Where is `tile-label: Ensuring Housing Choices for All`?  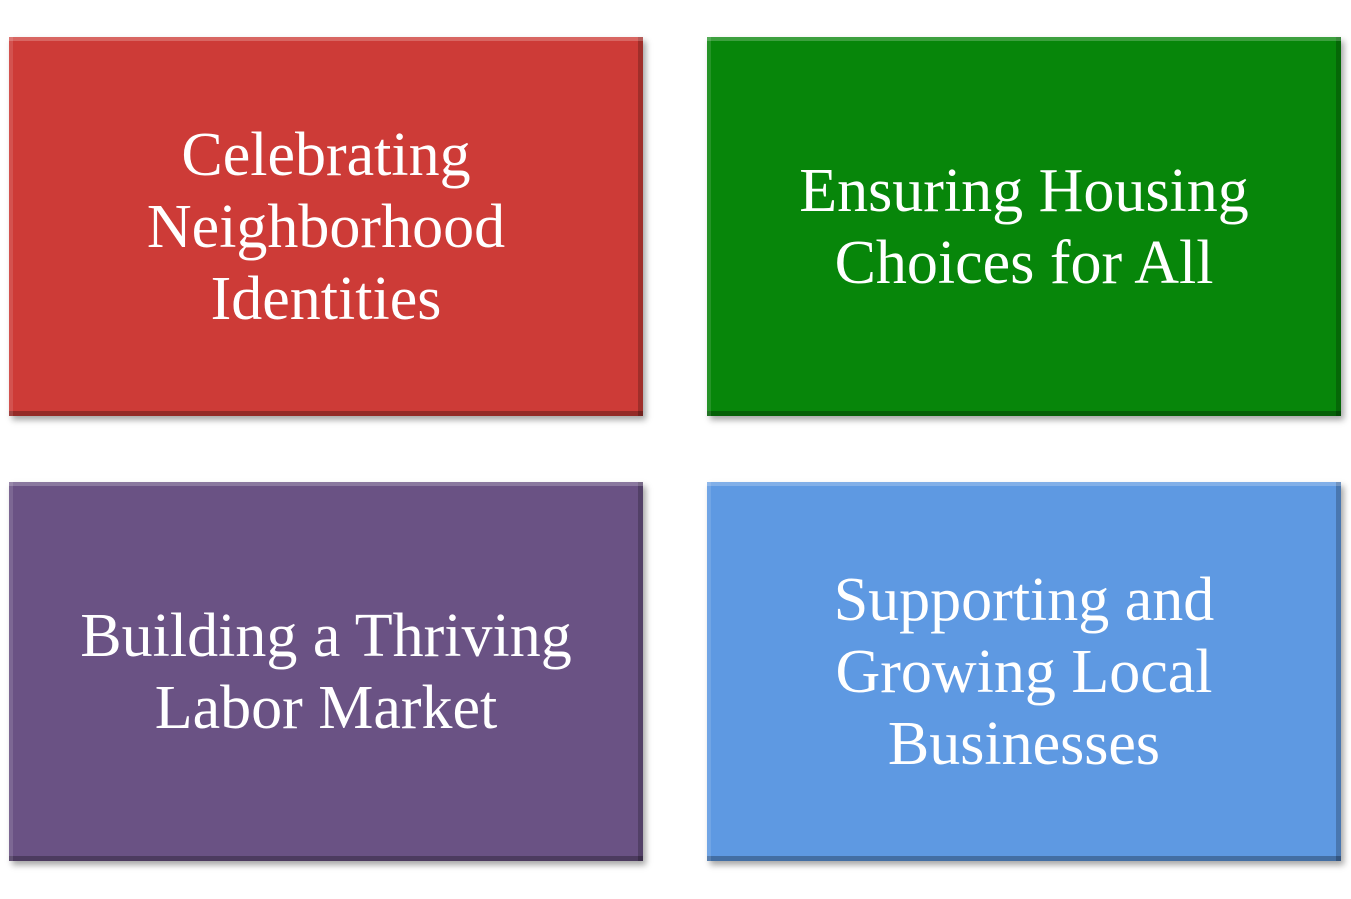
tile-label: Ensuring Housing Choices for All is located at coordinates (1024, 226).